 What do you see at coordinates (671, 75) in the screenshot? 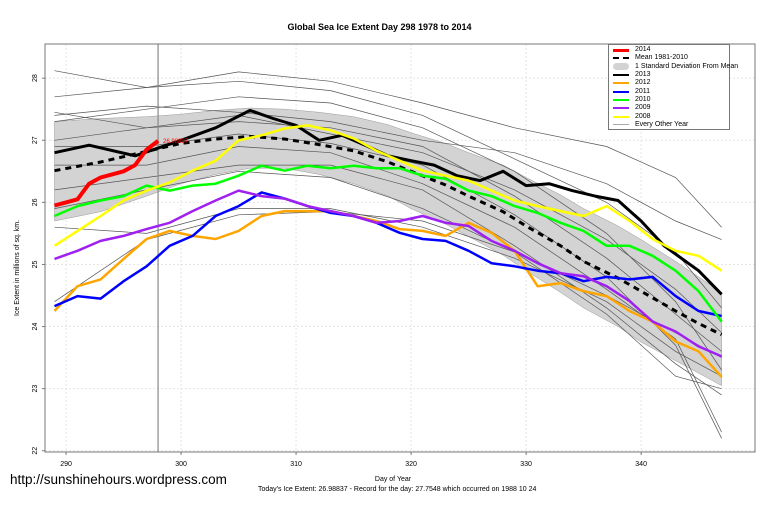
I see `legend-item: 2013` at bounding box center [671, 75].